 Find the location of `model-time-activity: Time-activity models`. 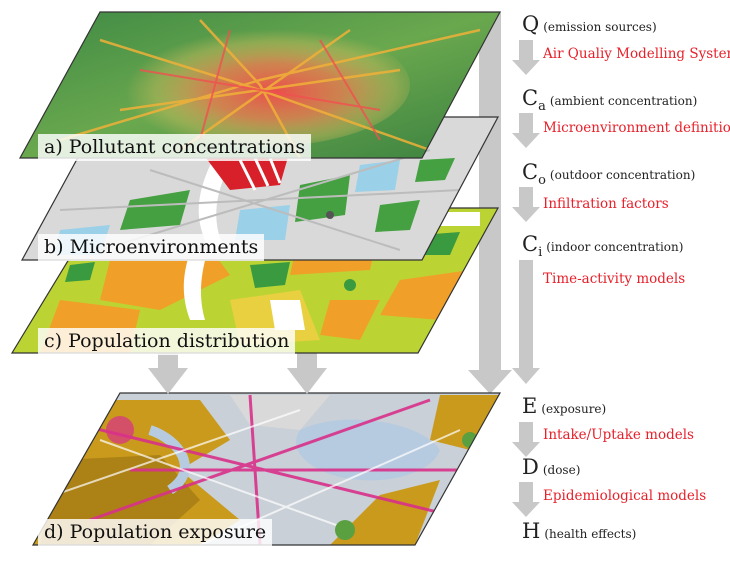

model-time-activity: Time-activity models is located at coordinates (614, 279).